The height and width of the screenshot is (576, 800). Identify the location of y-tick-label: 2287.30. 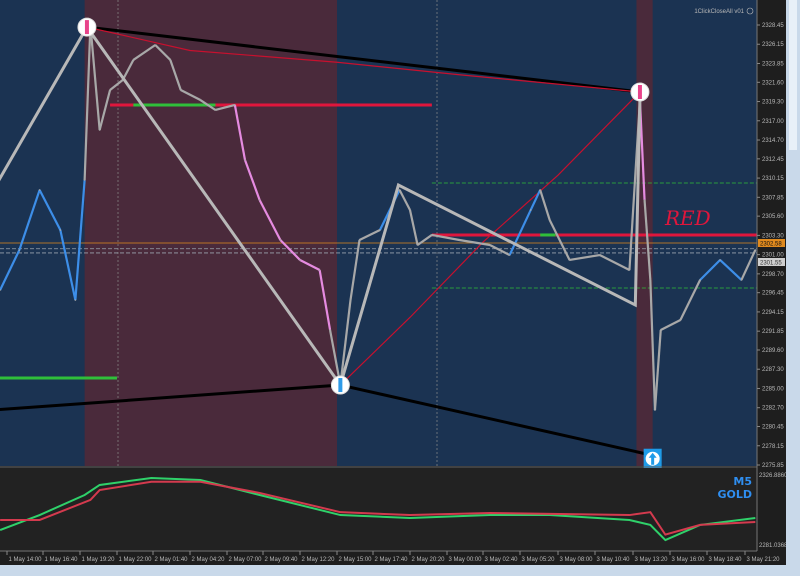
(773, 370).